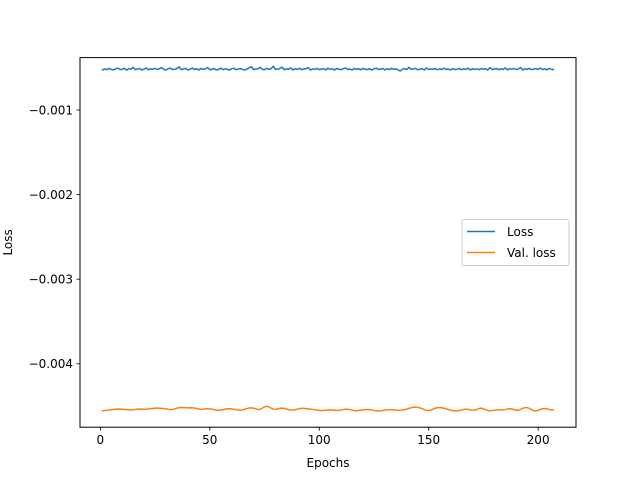  I want to click on x-axis: 0 50 100 150 200, so click(323, 437).